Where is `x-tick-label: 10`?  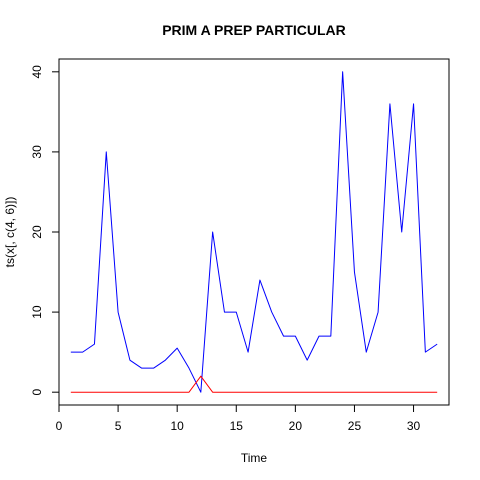 x-tick-label: 10 is located at coordinates (178, 426).